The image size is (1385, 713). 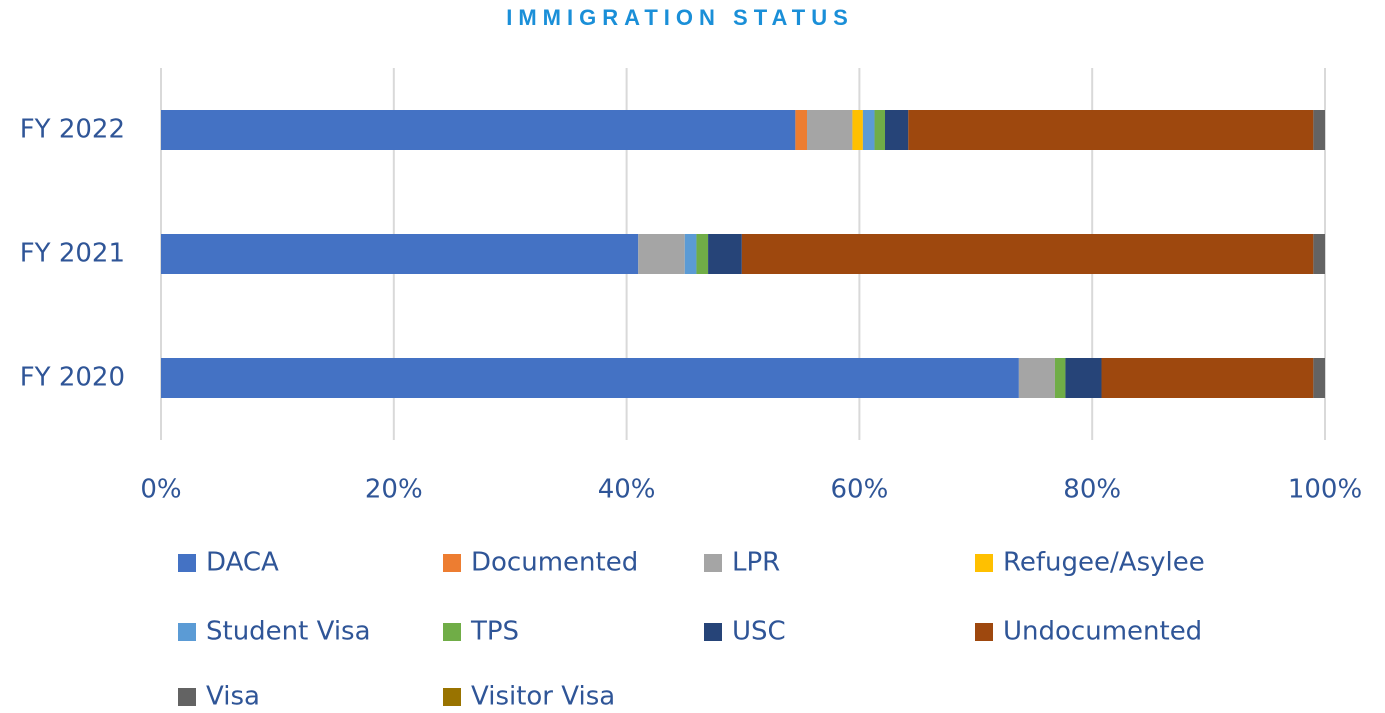 I want to click on x-tick-label: 100%, so click(x=1325, y=490).